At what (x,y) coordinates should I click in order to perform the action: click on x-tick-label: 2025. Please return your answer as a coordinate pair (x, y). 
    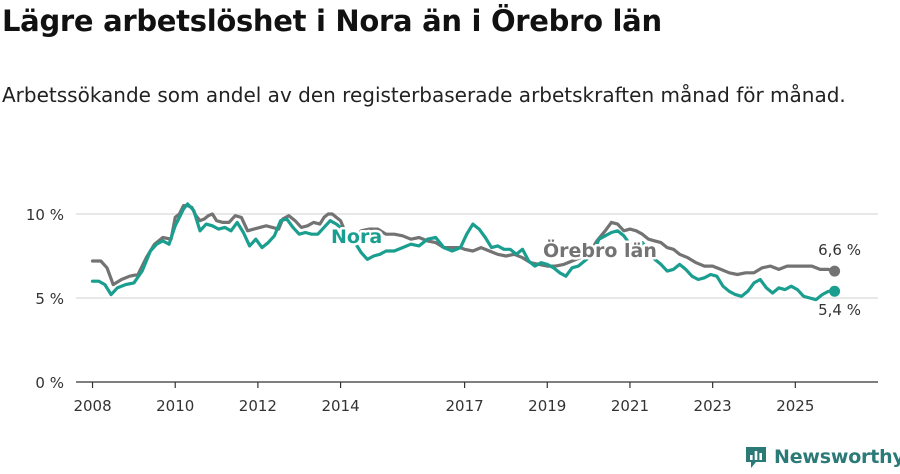
    Looking at the image, I should click on (795, 406).